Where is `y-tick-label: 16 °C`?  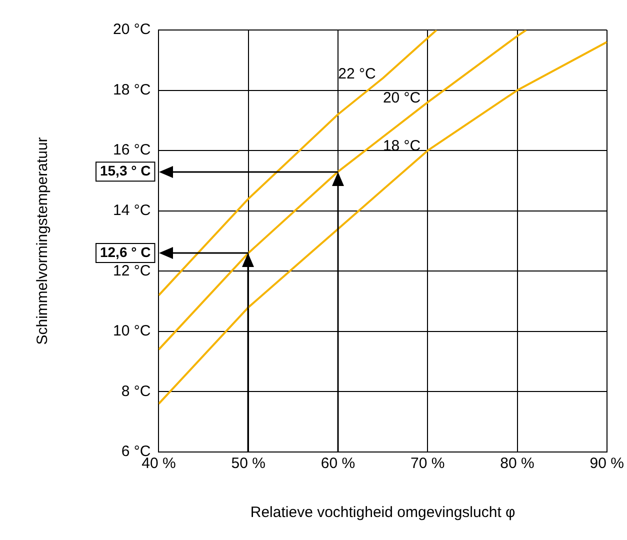 y-tick-label: 16 °C is located at coordinates (132, 150).